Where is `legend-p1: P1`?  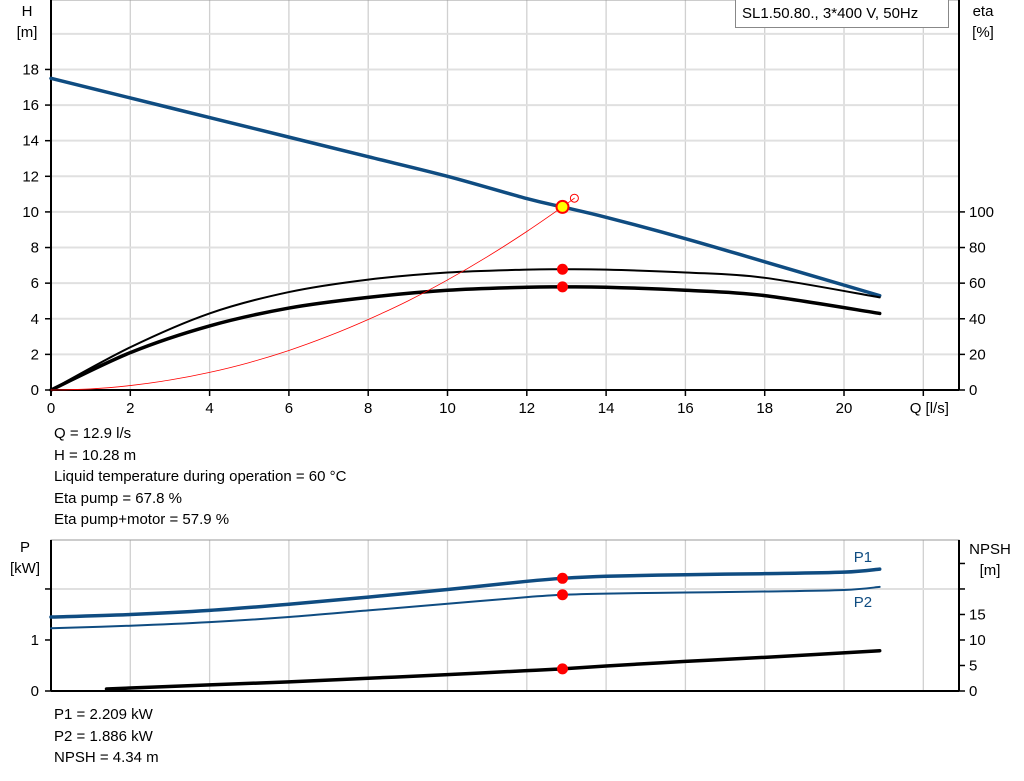 legend-p1: P1 is located at coordinates (863, 557).